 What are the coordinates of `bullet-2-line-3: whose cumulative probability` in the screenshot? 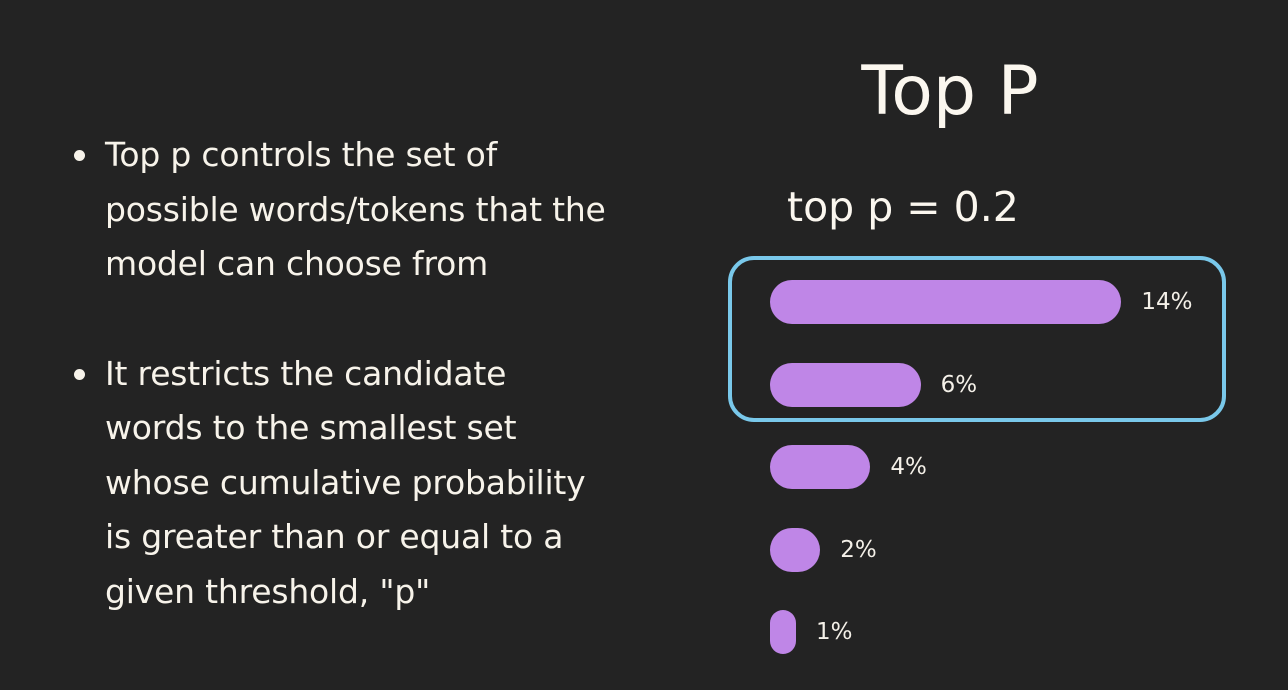 It's located at (345, 482).